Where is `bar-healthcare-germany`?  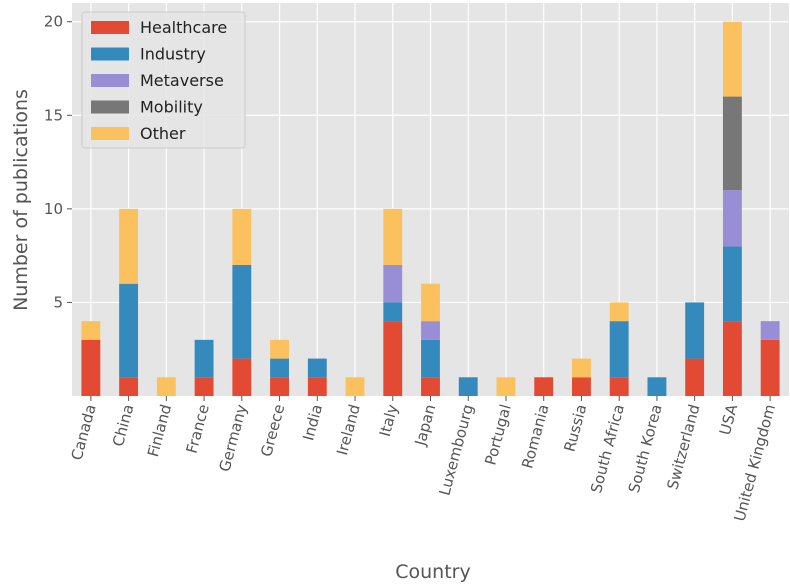
bar-healthcare-germany is located at coordinates (242, 377).